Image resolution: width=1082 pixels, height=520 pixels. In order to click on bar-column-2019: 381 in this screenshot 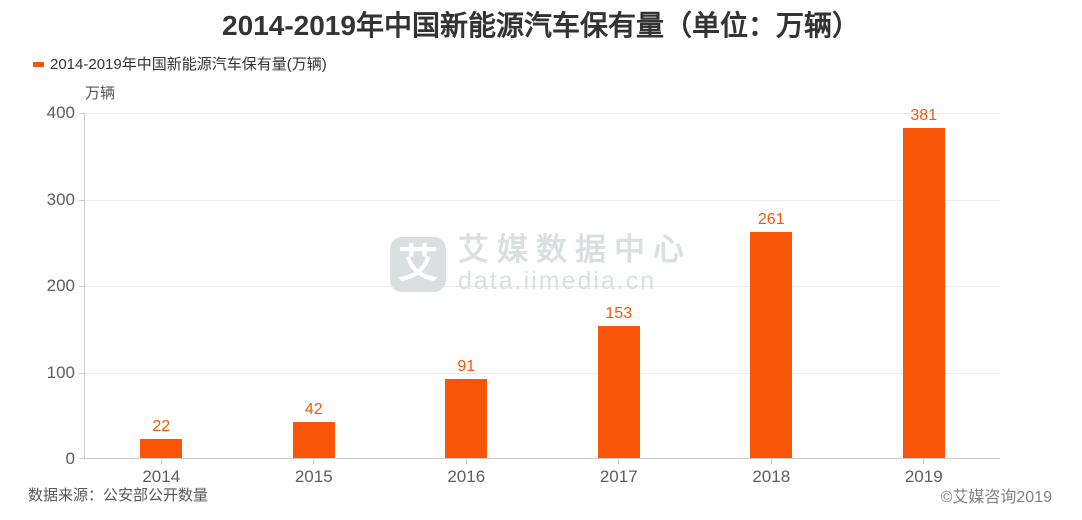, I will do `click(924, 283)`.